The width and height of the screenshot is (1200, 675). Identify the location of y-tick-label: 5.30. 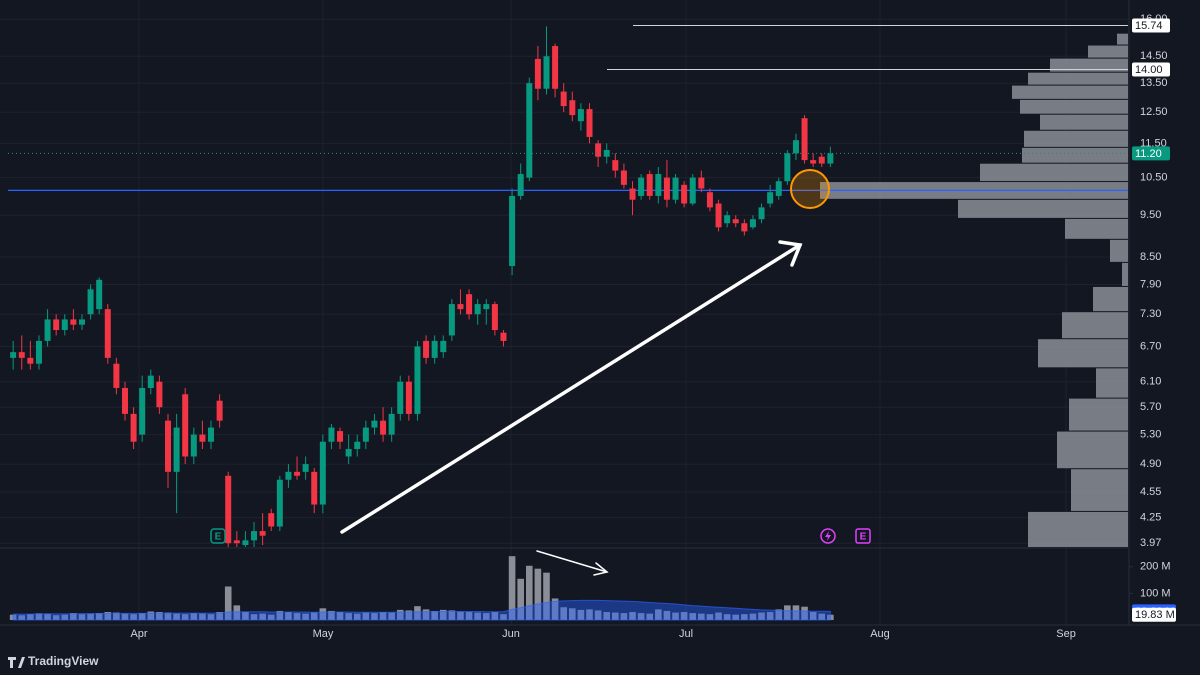
(1150, 434).